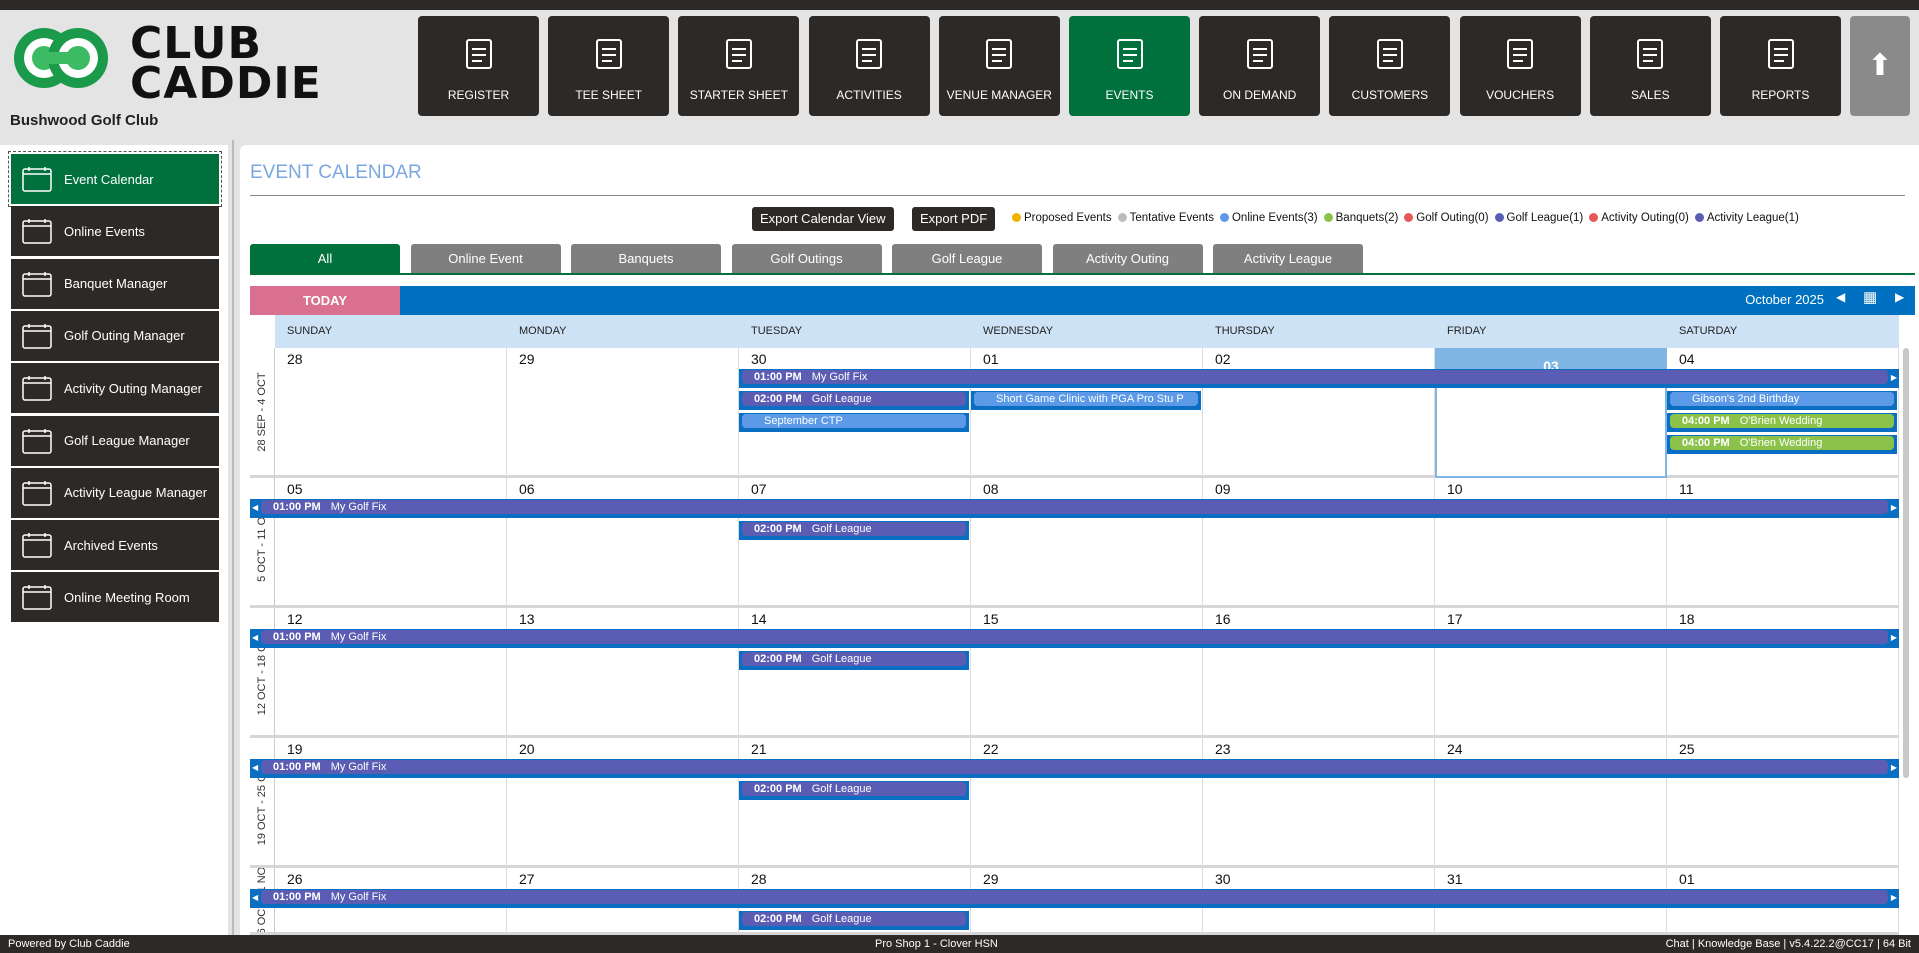 The width and height of the screenshot is (1919, 953). What do you see at coordinates (623, 803) in the screenshot?
I see `day-cell: 20` at bounding box center [623, 803].